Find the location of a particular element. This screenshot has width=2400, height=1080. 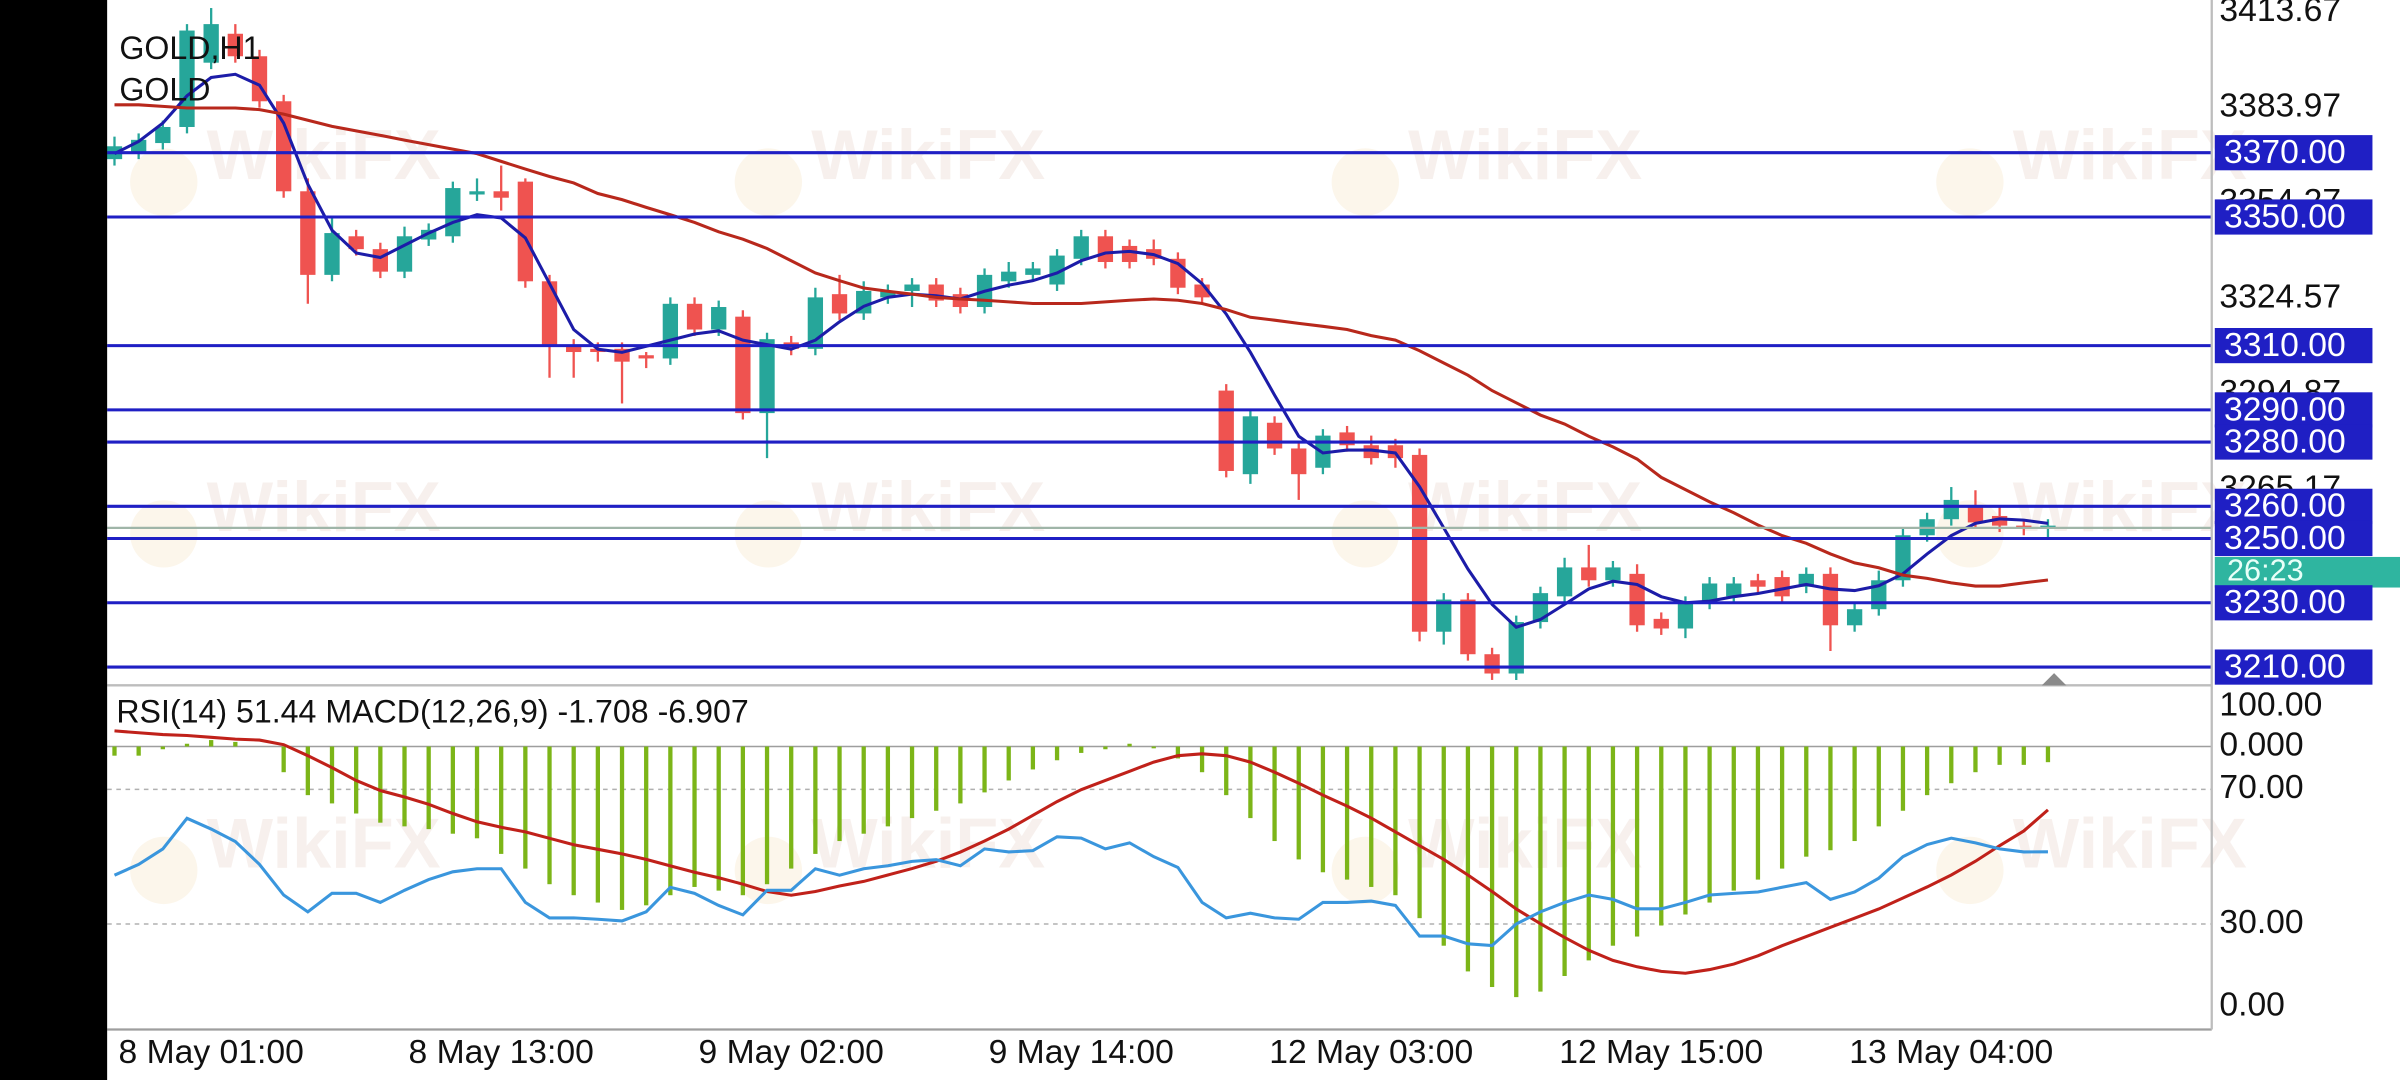

level-label: 3260.00 is located at coordinates (2285, 506).